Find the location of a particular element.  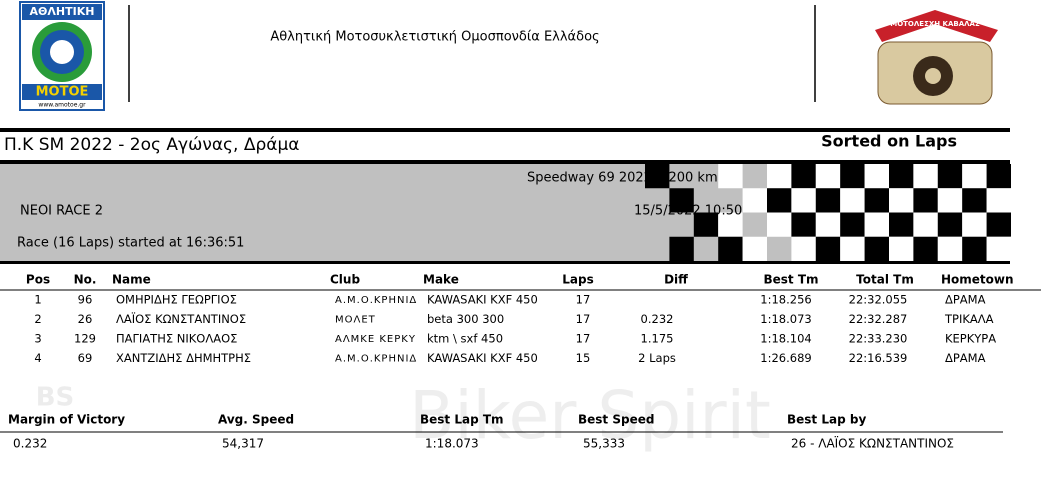

cell: ΟΜΗΡΙΔΗΣ ΓΕΩΡΓΙΟΣ is located at coordinates (176, 300).